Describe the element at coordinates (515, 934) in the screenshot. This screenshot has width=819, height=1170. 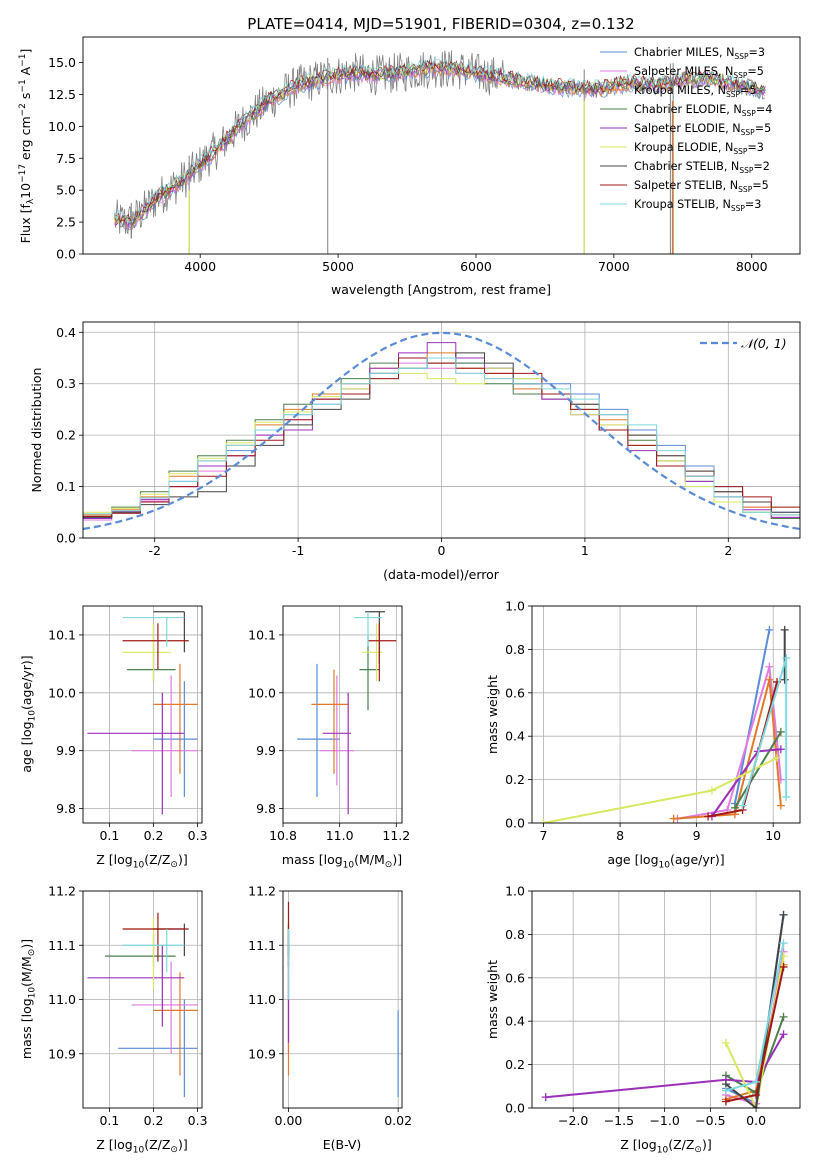
I see `y-tick-label: 0.8` at that location.